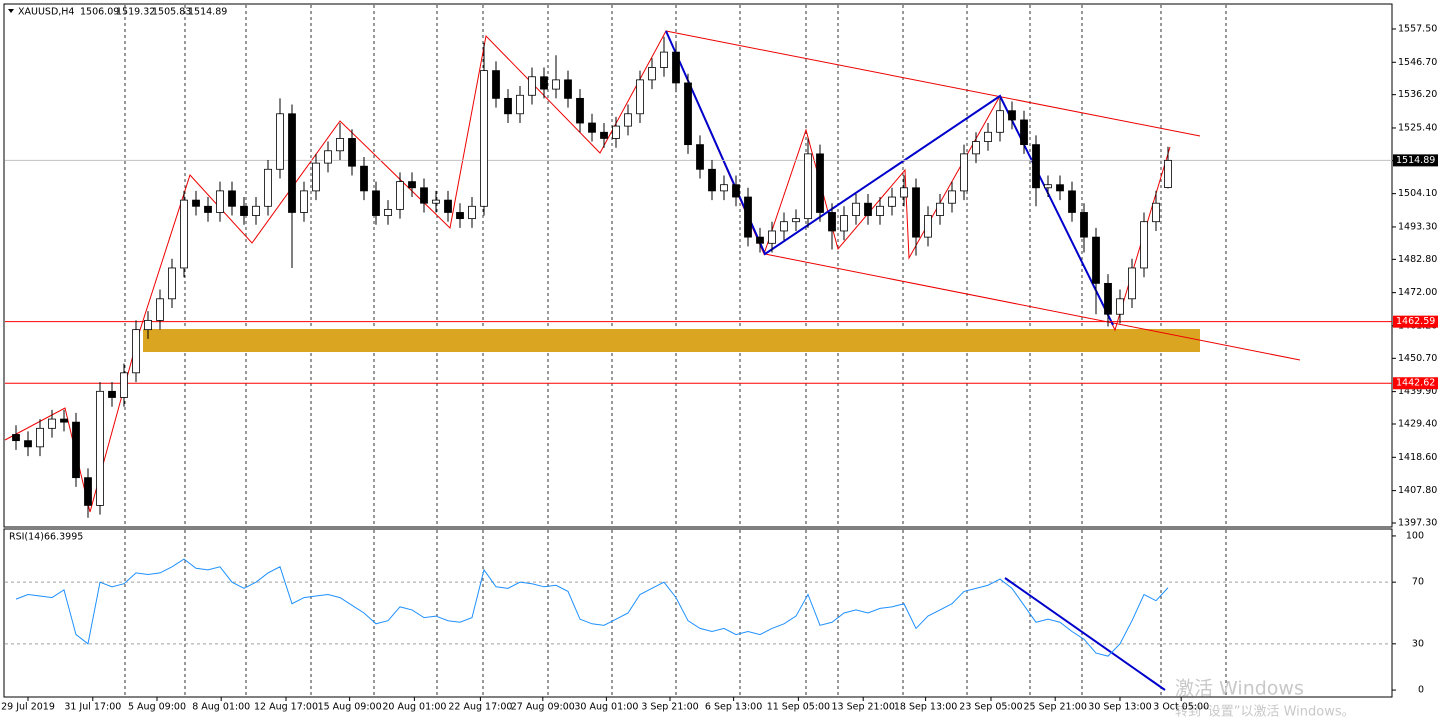 The image size is (1440, 720). I want to click on watermark-title: 激活 Windows, so click(1239, 689).